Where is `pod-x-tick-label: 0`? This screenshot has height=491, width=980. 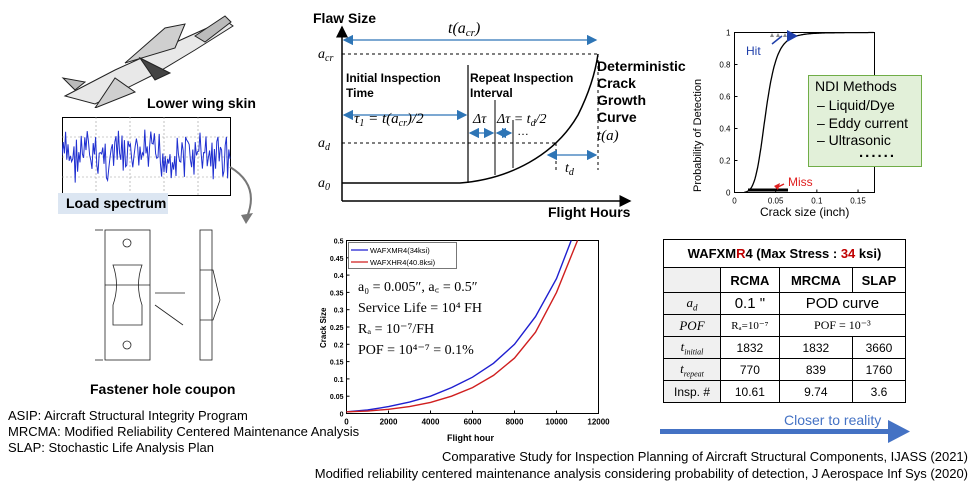
pod-x-tick-label: 0 is located at coordinates (734, 201).